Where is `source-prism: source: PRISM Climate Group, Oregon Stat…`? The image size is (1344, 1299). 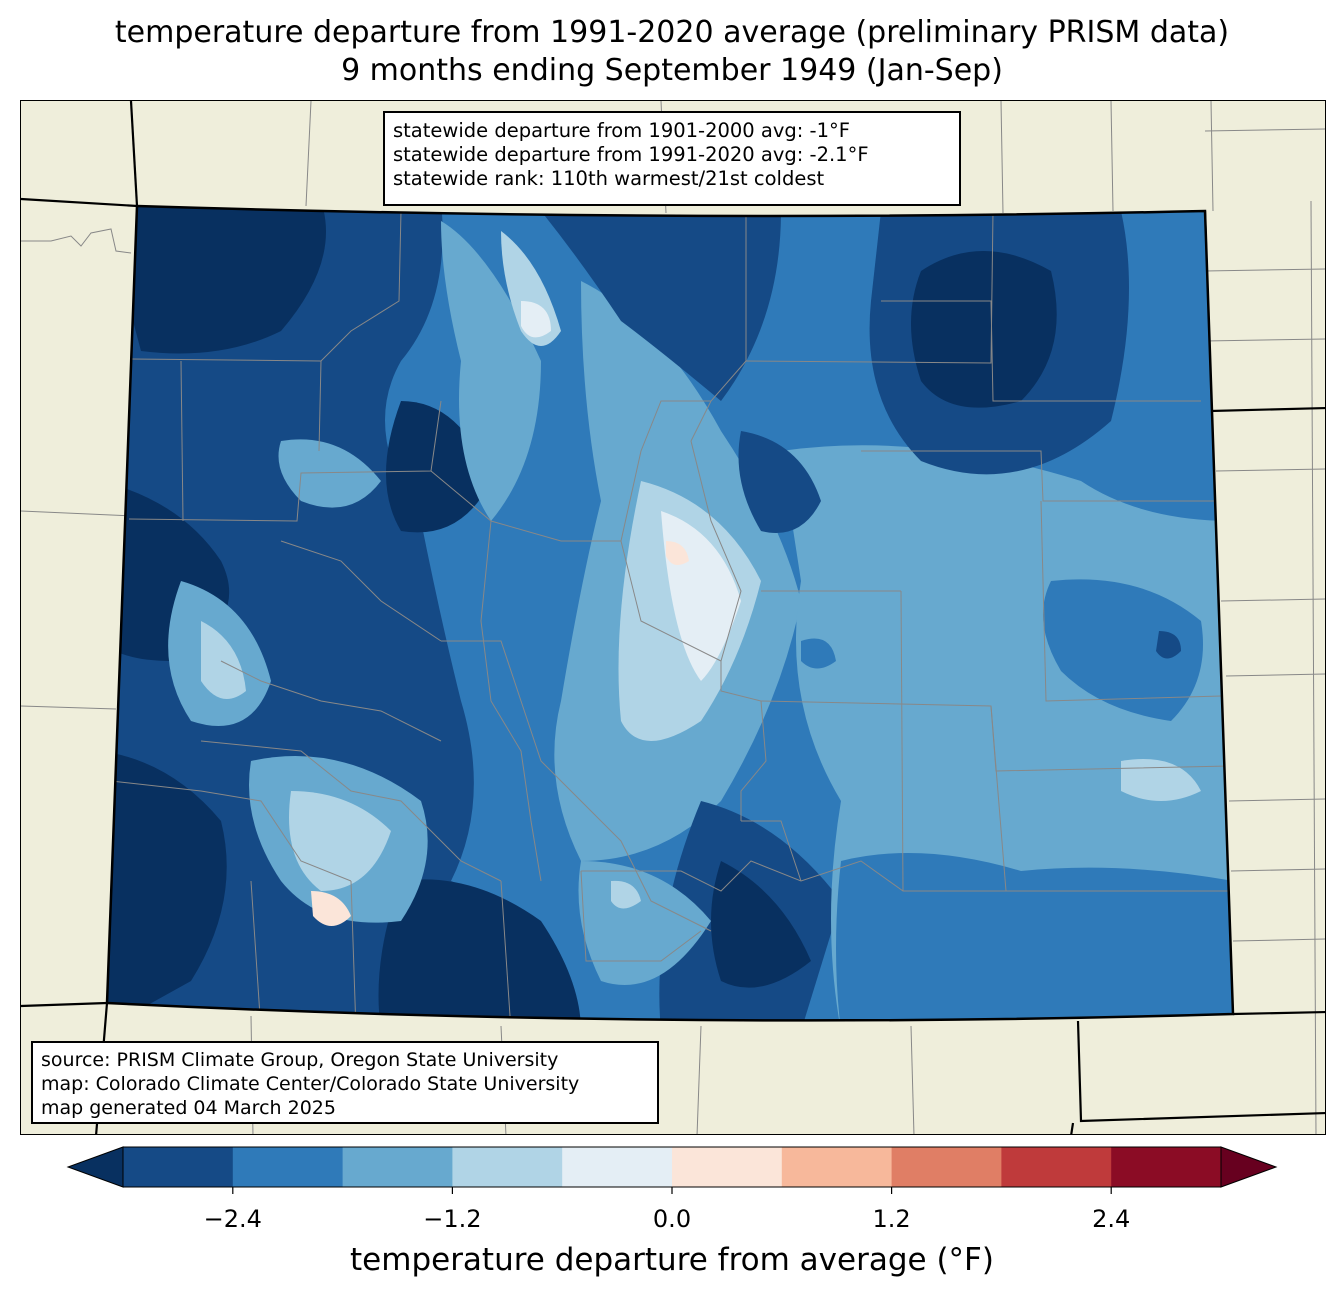
source-prism: source: PRISM Climate Group, Oregon Stat… is located at coordinates (300, 1060).